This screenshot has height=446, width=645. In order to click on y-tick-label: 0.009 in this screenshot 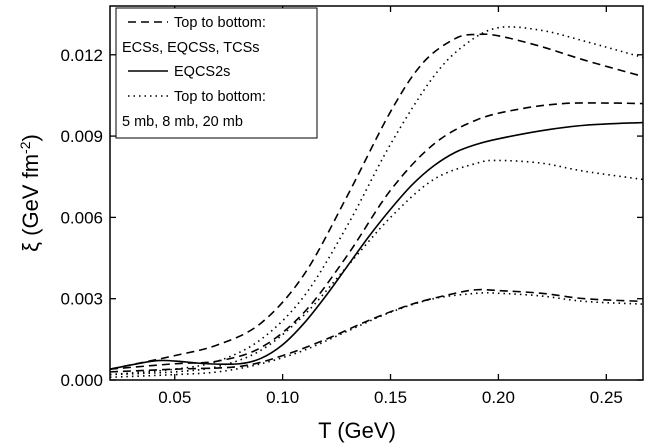, I will do `click(81, 136)`.